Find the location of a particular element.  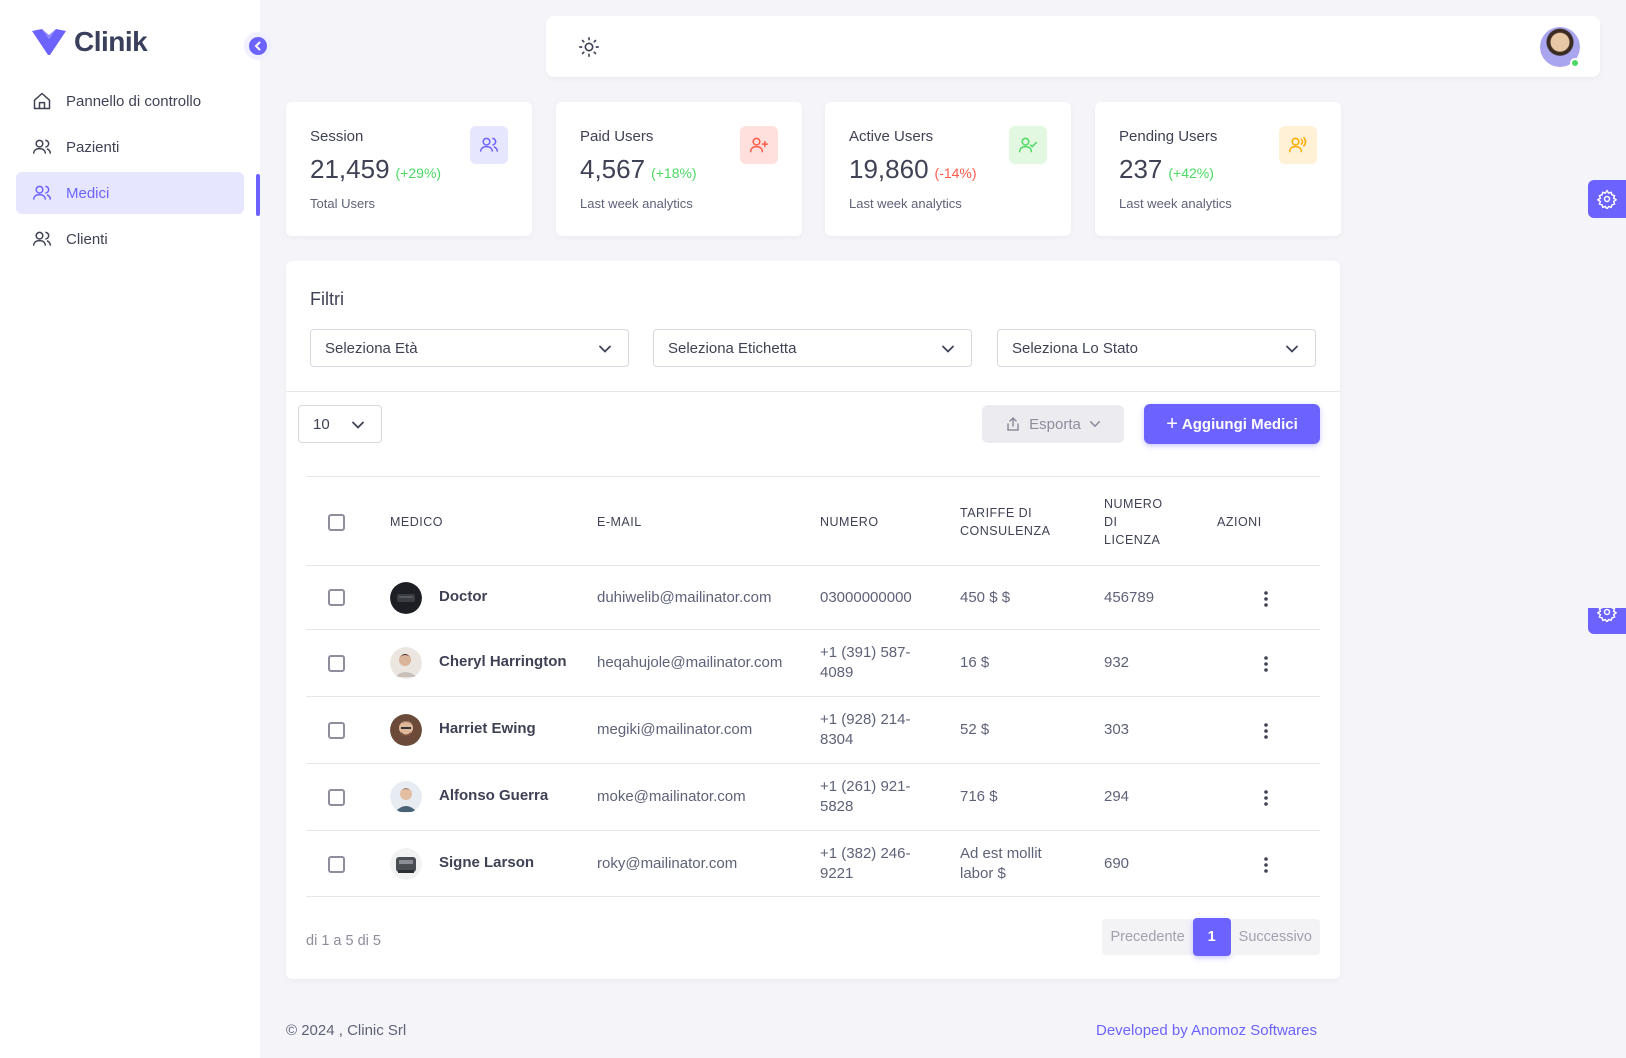

header-line: NUMERO is located at coordinates (1133, 504).